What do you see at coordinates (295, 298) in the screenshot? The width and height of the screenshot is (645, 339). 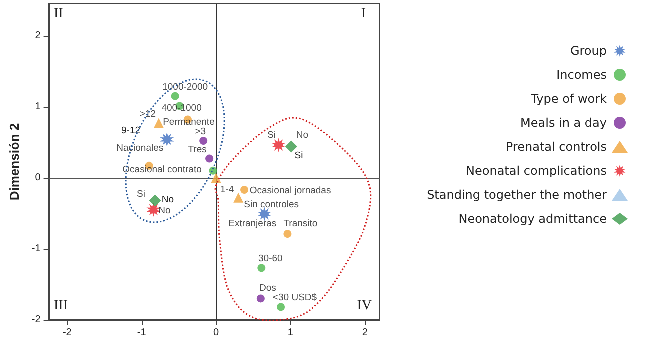 I see `data-label: <30 USD$` at bounding box center [295, 298].